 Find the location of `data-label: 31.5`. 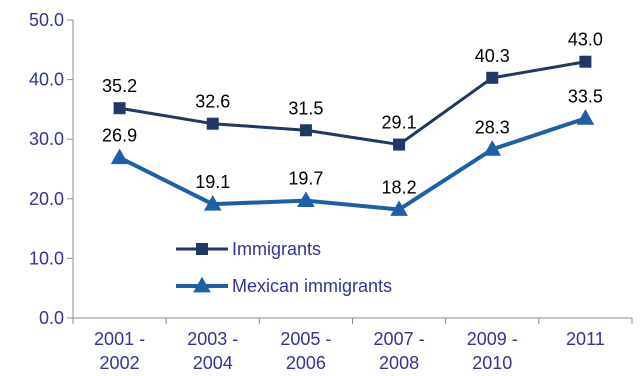

data-label: 31.5 is located at coordinates (305, 108).